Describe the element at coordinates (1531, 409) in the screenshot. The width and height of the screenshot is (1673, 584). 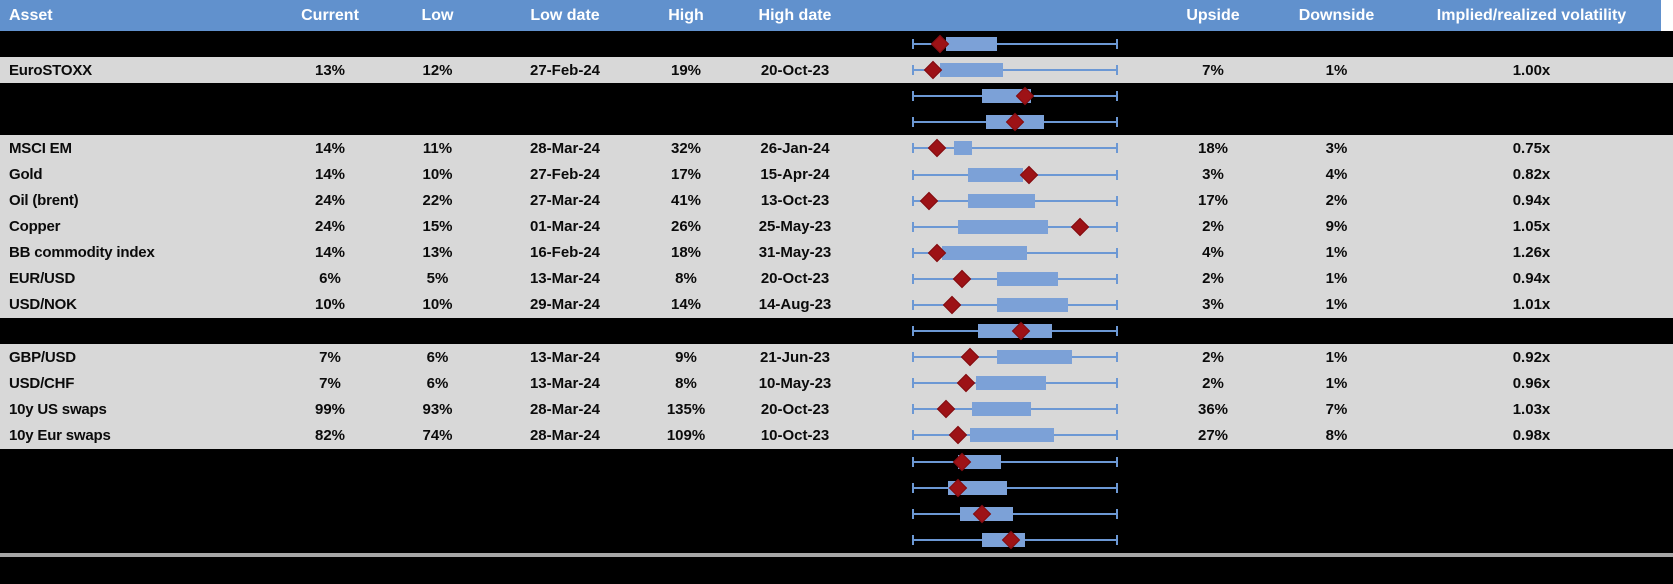
I see `cell-implied-realized-volatility: 1.03x` at that location.